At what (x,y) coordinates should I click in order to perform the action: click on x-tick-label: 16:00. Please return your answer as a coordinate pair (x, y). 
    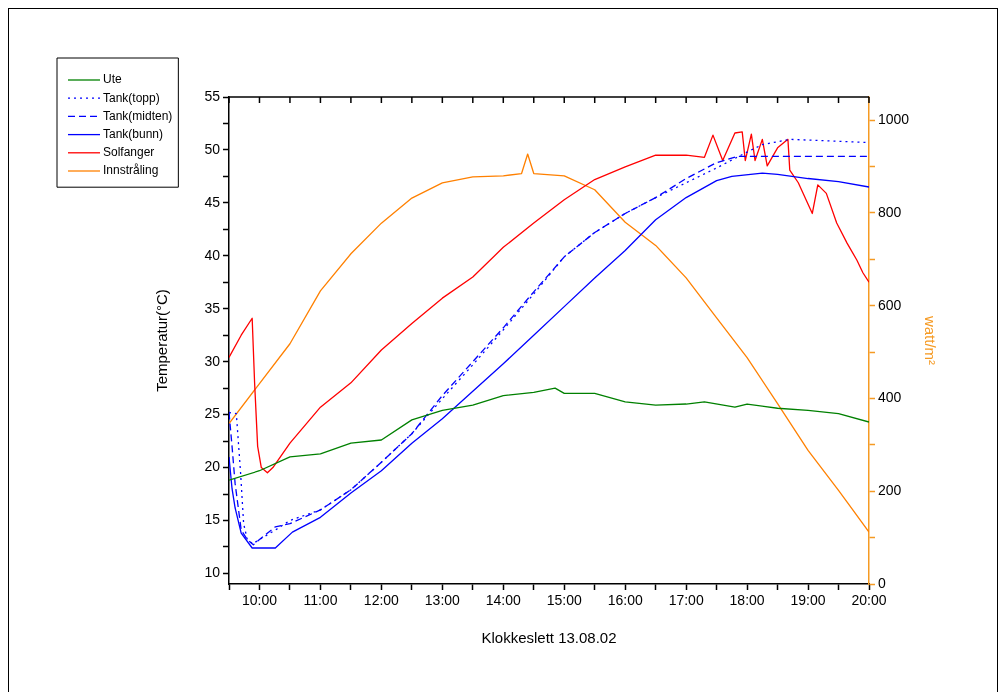
    Looking at the image, I should click on (625, 600).